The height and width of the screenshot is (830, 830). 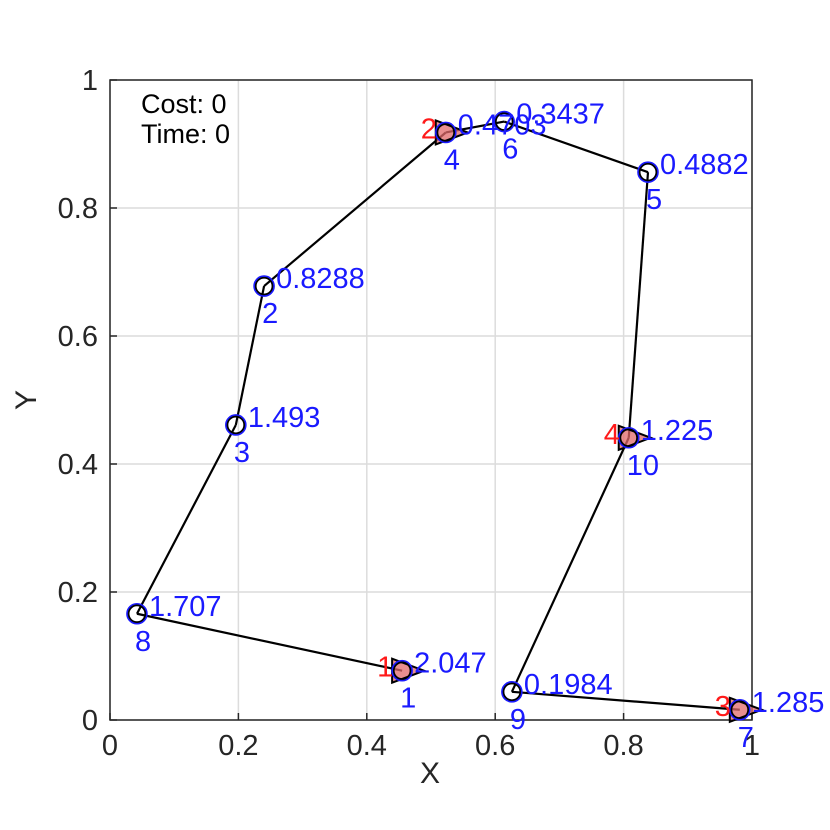 What do you see at coordinates (510, 150) in the screenshot?
I see `node-id-label: 6` at bounding box center [510, 150].